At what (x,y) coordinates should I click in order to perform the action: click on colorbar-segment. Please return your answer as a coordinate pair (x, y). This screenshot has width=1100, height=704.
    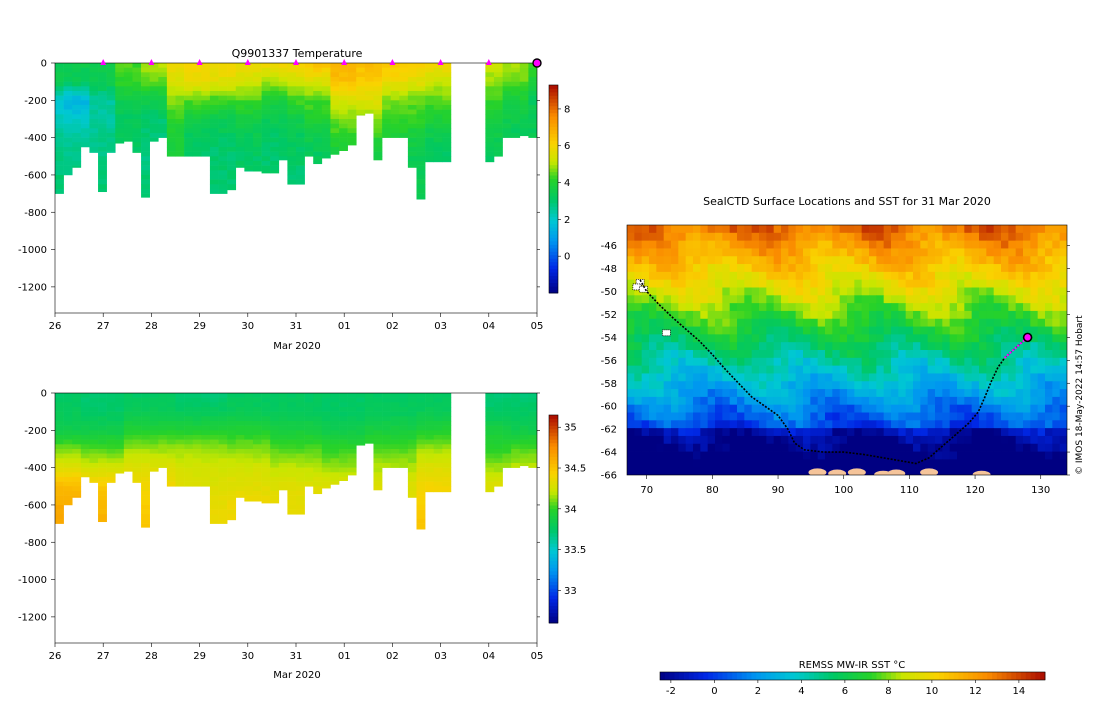
    Looking at the image, I should click on (553, 462).